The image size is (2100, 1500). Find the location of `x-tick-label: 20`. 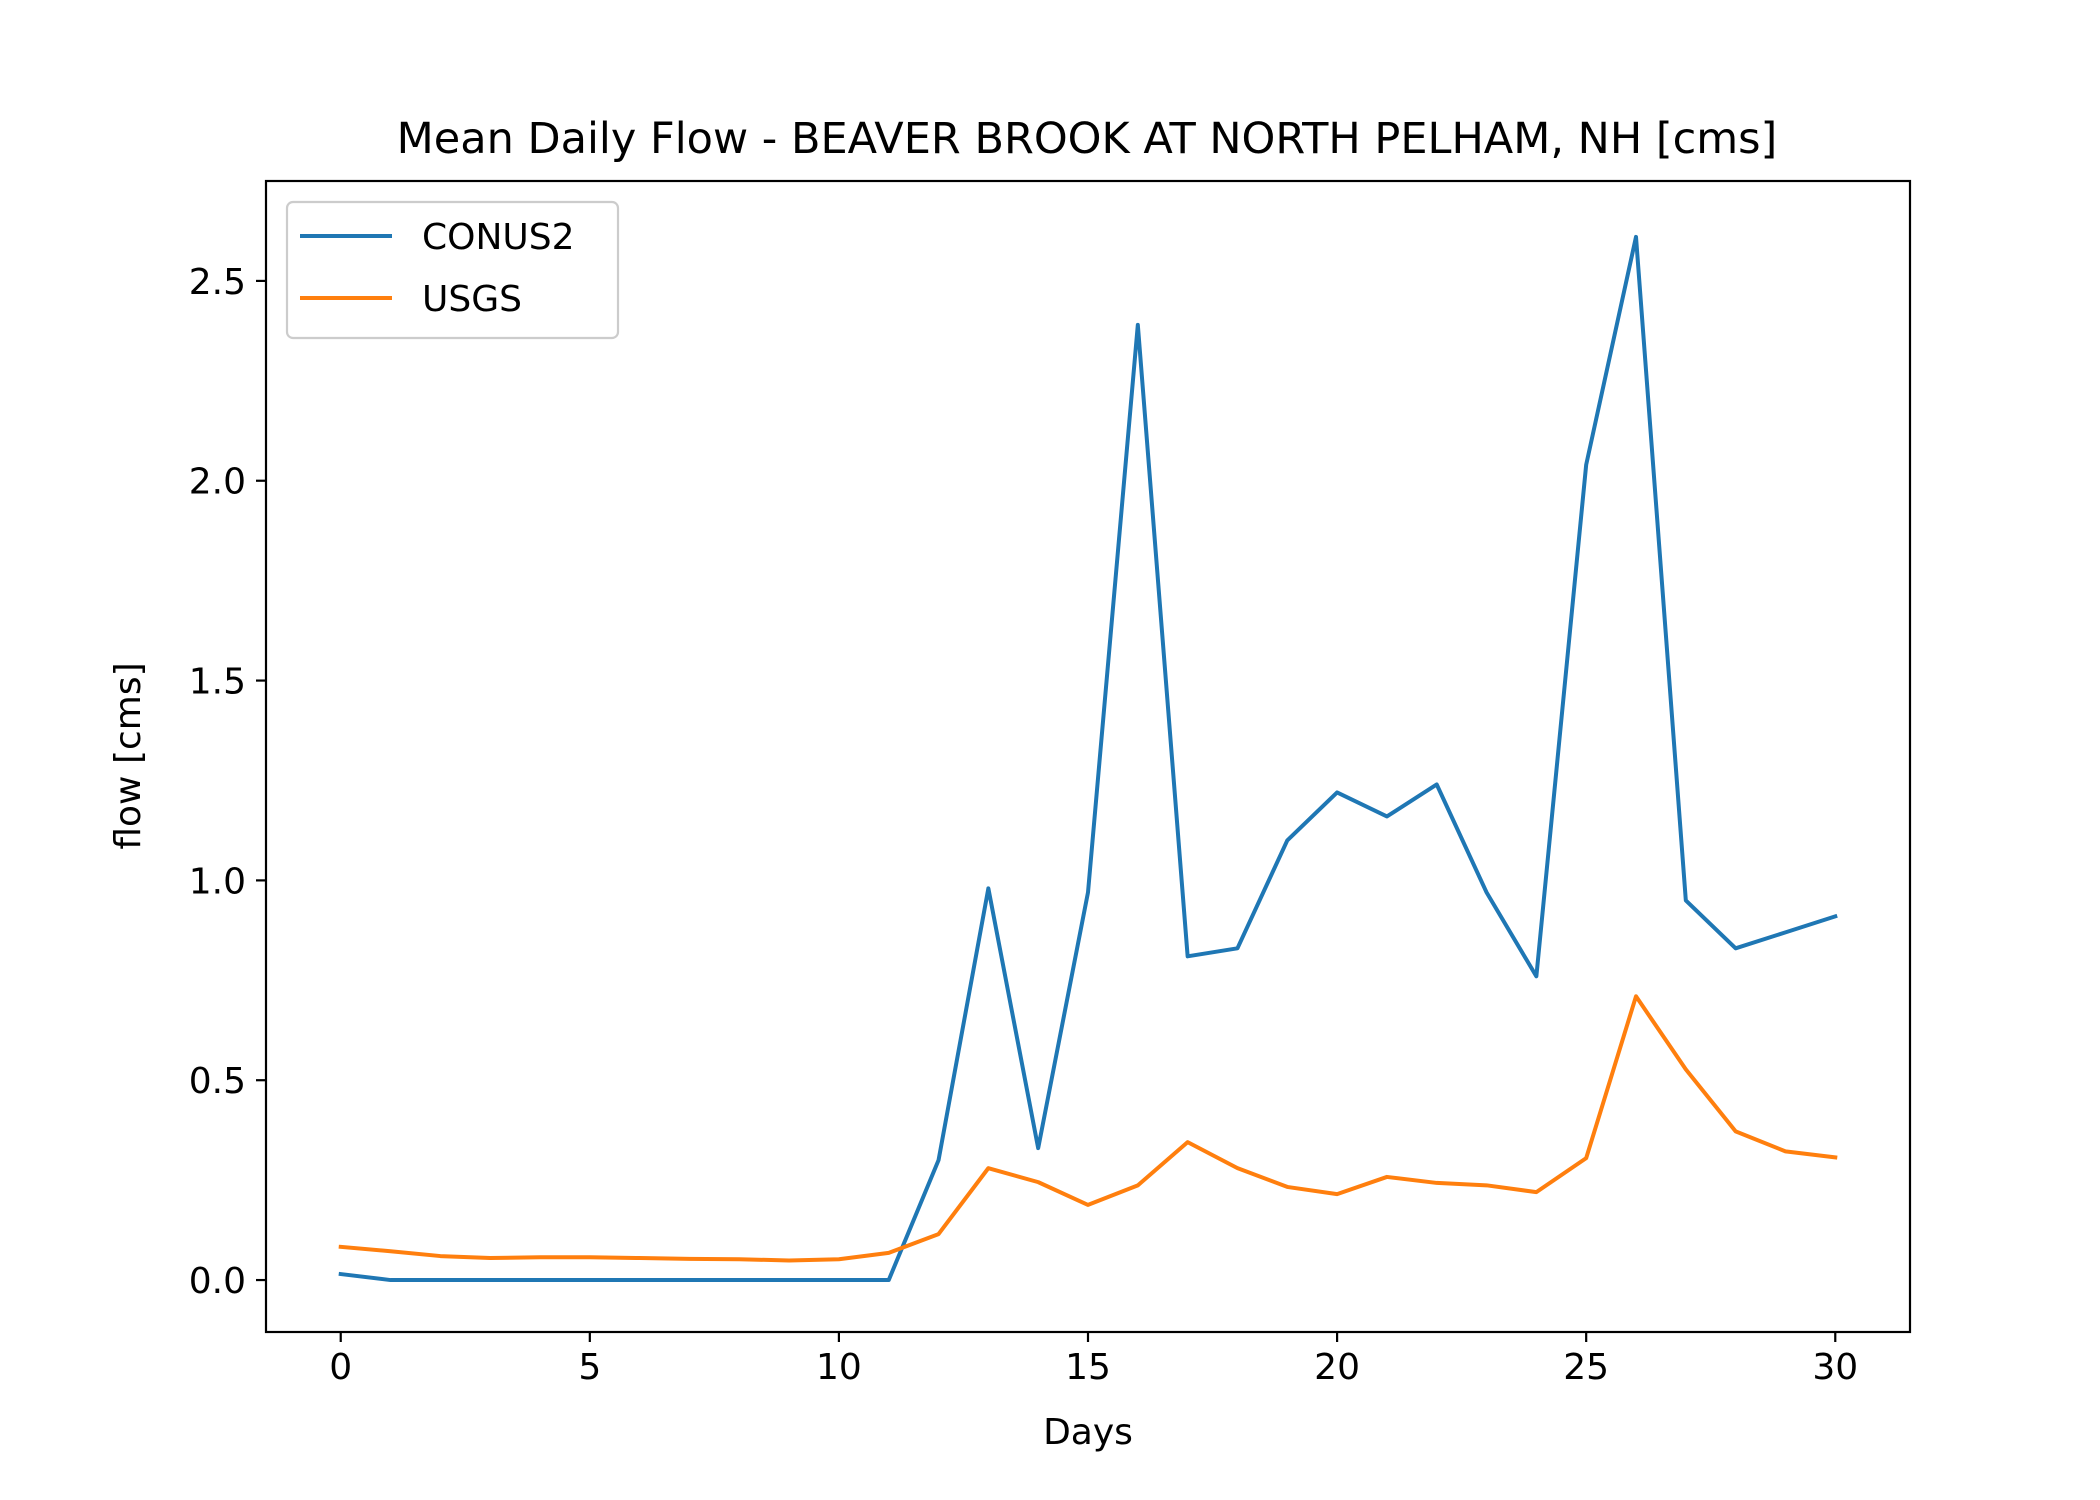

x-tick-label: 20 is located at coordinates (1337, 1367).